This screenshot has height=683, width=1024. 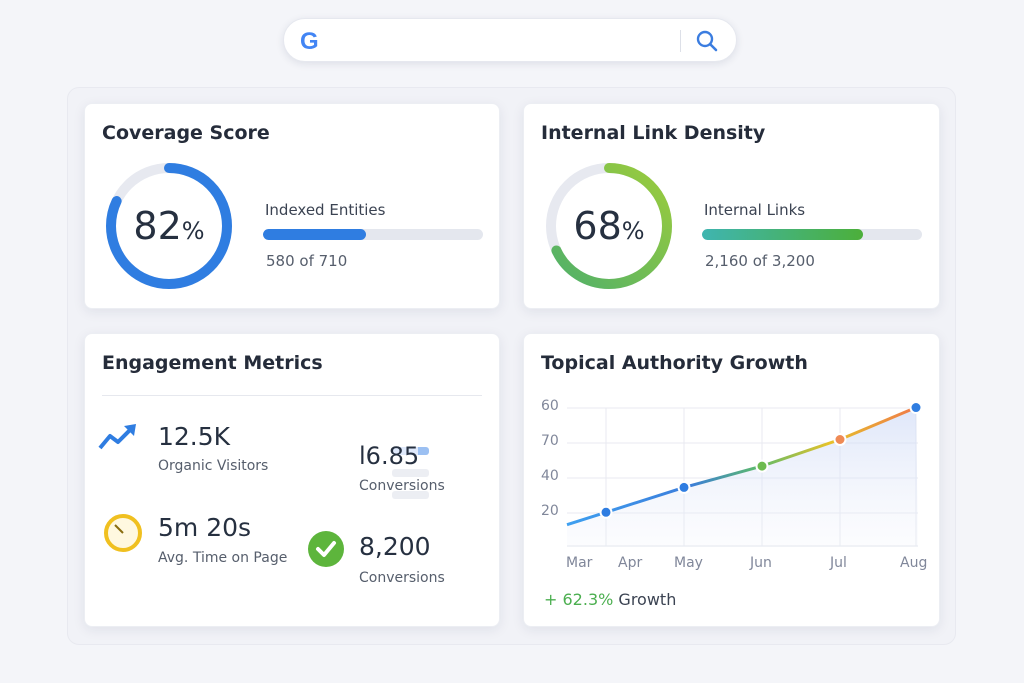 What do you see at coordinates (579, 599) in the screenshot?
I see `growth-value: + 62.3%` at bounding box center [579, 599].